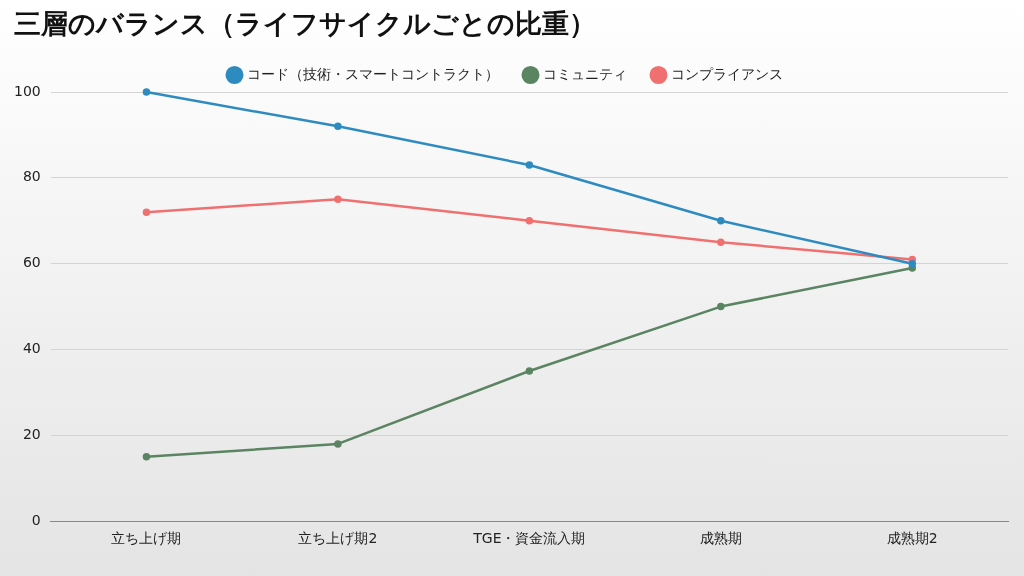 The height and width of the screenshot is (576, 1024). I want to click on y-tick-label: 60, so click(31, 262).